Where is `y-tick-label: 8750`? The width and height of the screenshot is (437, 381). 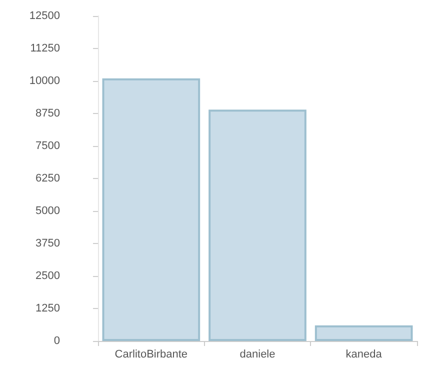
y-tick-label: 8750 is located at coordinates (48, 114).